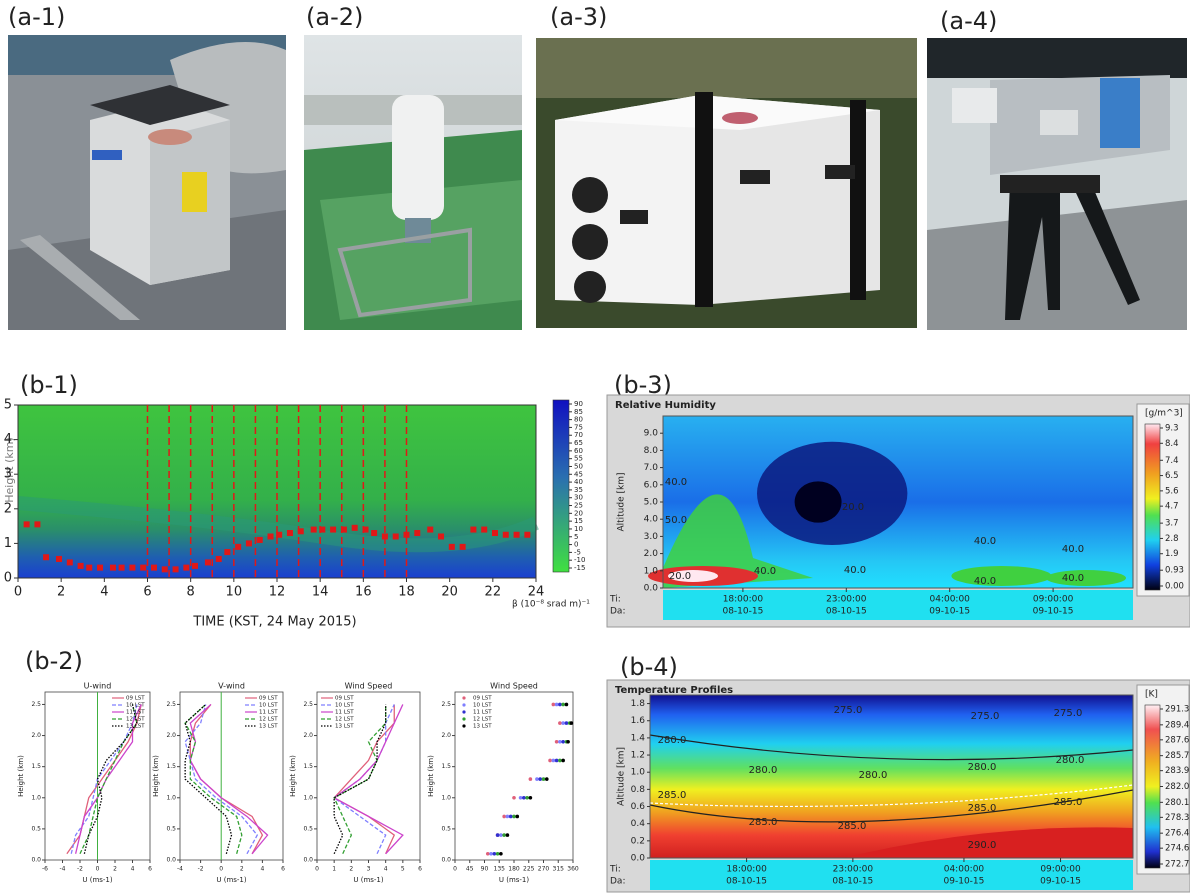 The height and width of the screenshot is (896, 1190). Describe the element at coordinates (617, 882) in the screenshot. I see `row-label: Da:` at that location.